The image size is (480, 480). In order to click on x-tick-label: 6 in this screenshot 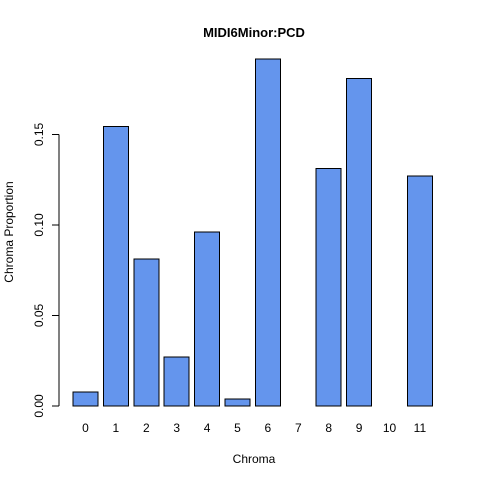, I will do `click(268, 428)`.